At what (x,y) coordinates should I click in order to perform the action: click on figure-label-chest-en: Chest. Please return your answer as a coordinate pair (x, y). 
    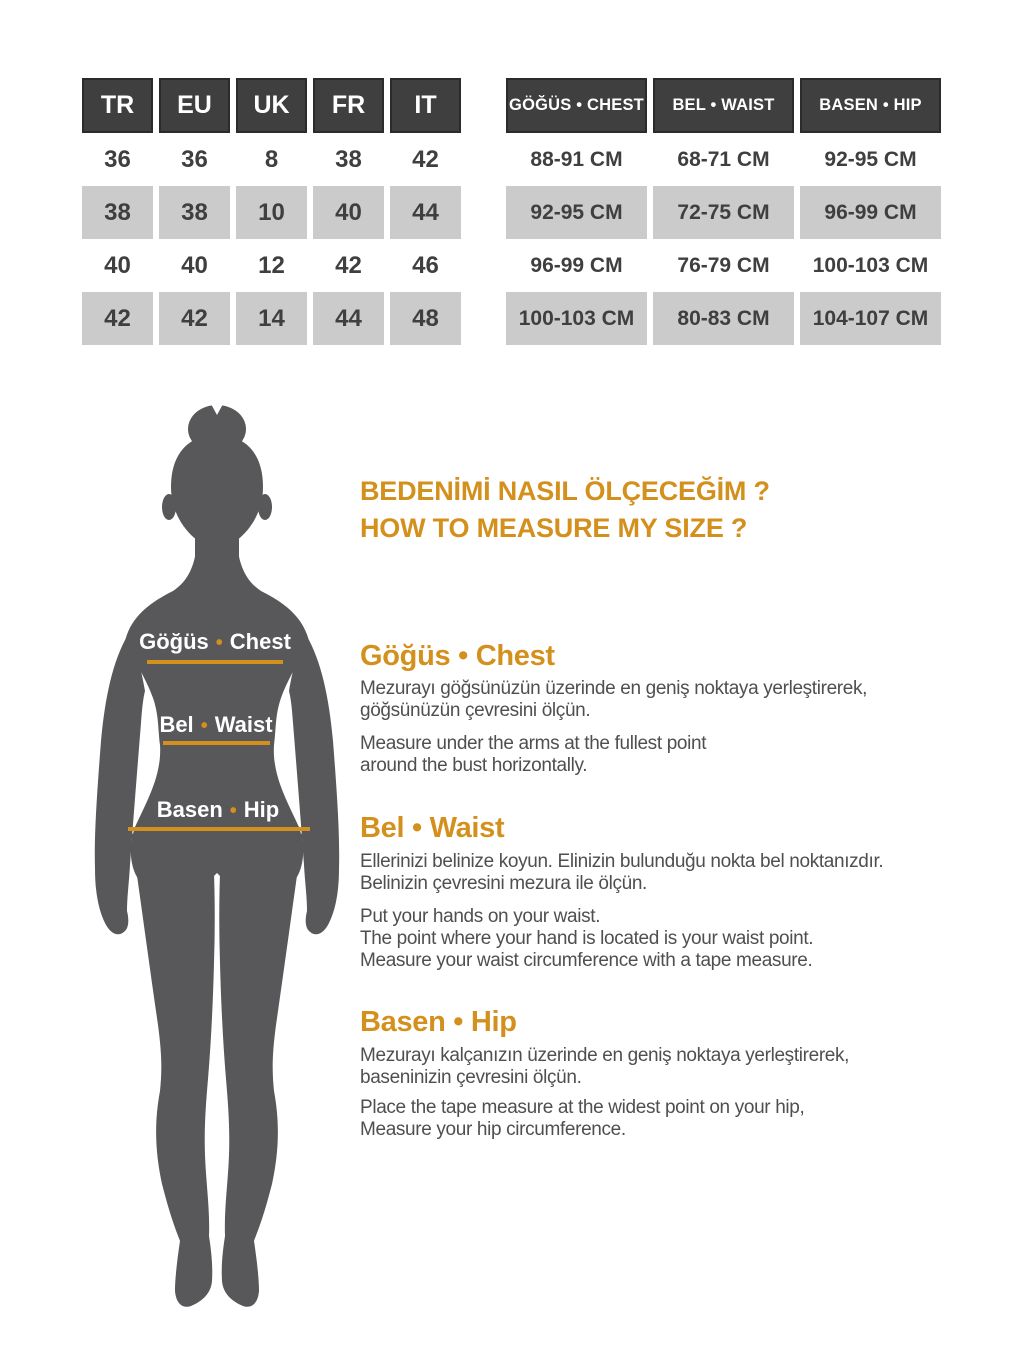
    Looking at the image, I should click on (260, 641).